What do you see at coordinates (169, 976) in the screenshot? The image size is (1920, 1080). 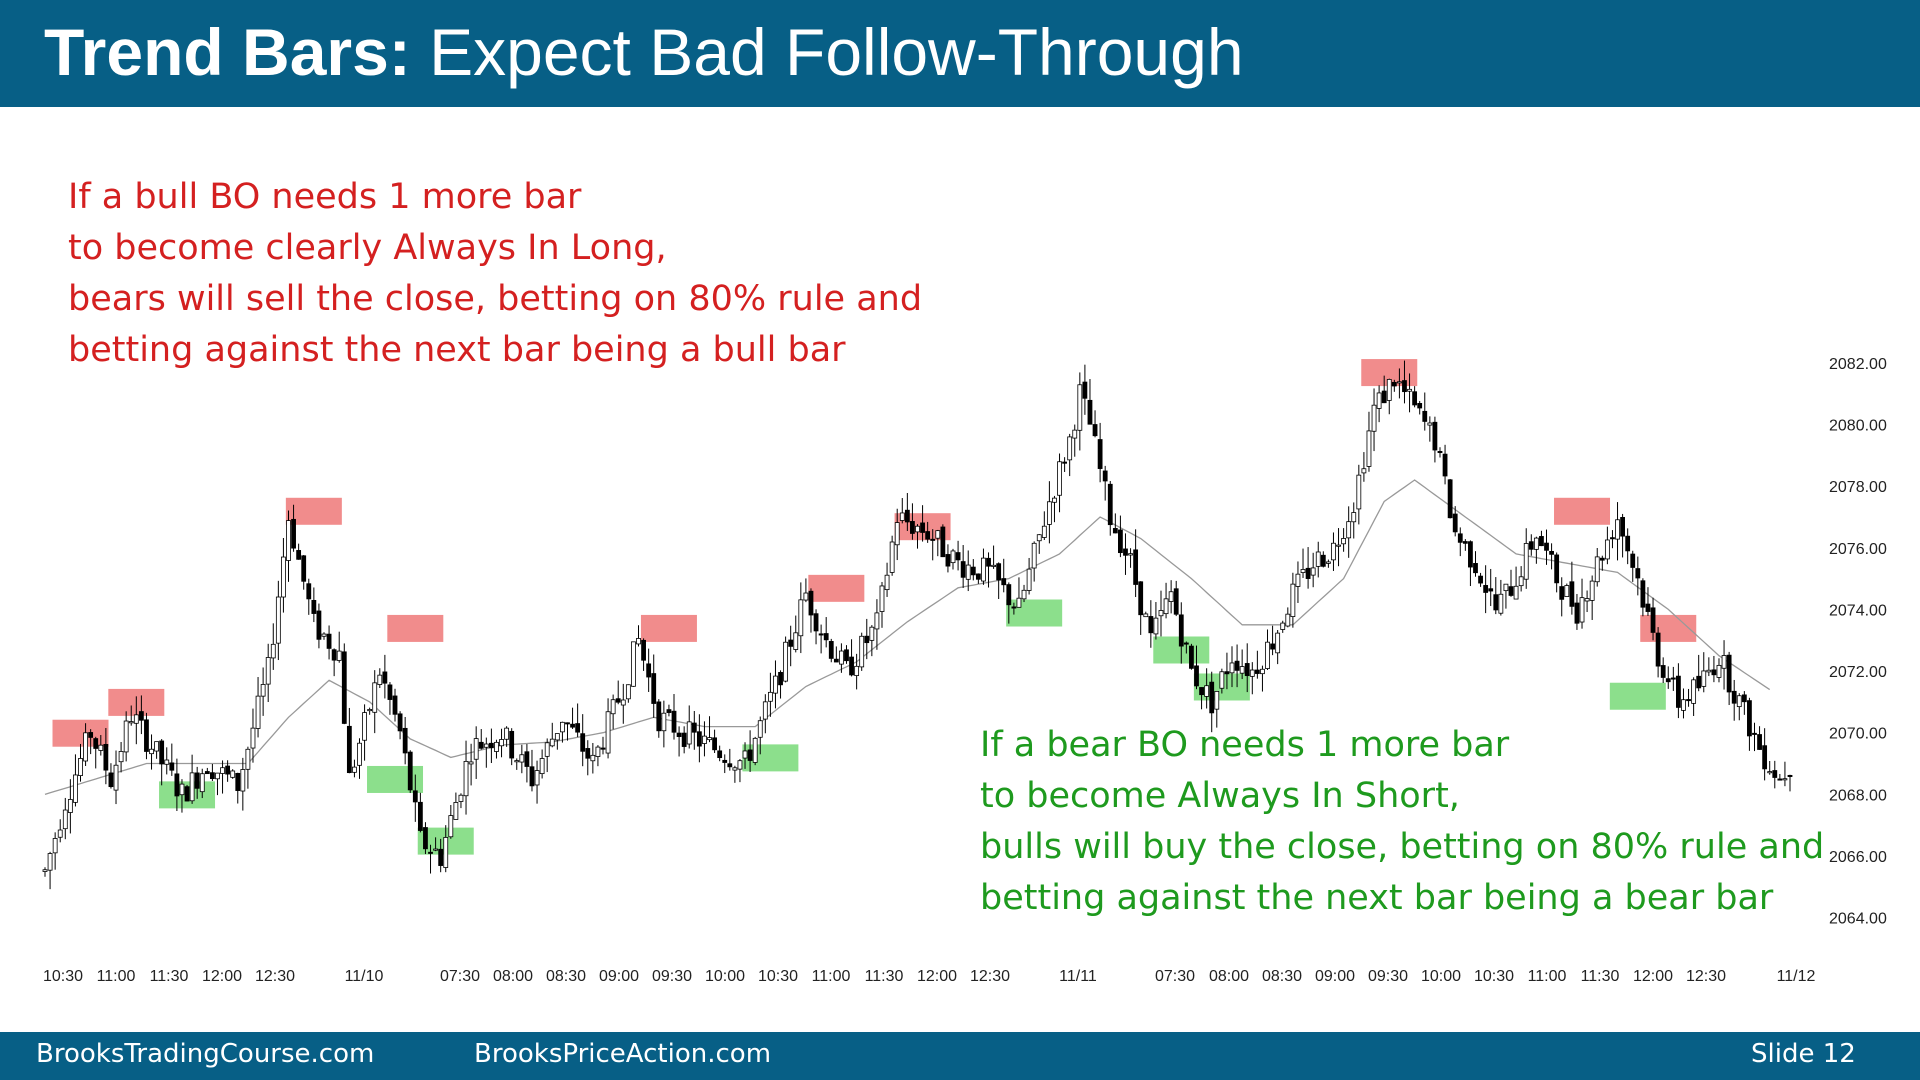 I see `x-tick-label: 11:30` at bounding box center [169, 976].